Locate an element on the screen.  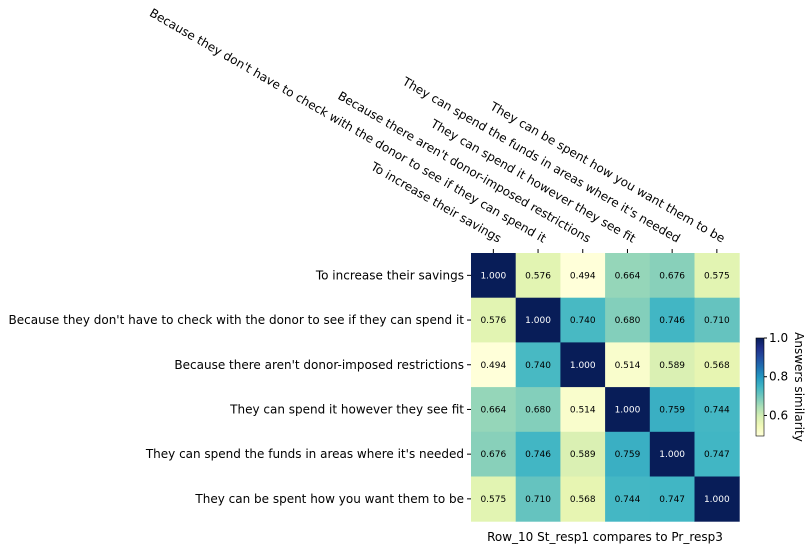
colorbar-label: Answers similarity is located at coordinates (799, 387).